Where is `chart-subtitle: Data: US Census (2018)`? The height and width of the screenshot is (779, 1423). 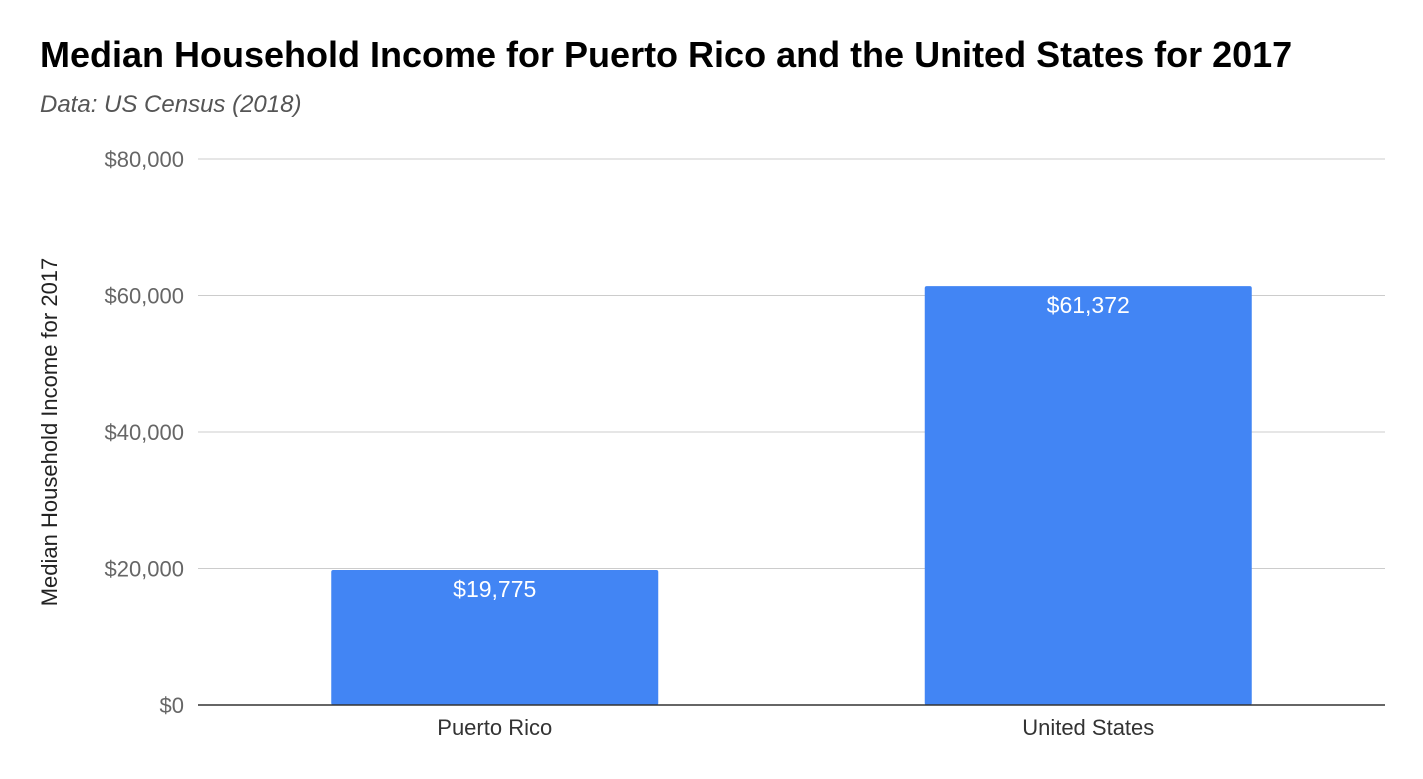
chart-subtitle: Data: US Census (2018) is located at coordinates (171, 104).